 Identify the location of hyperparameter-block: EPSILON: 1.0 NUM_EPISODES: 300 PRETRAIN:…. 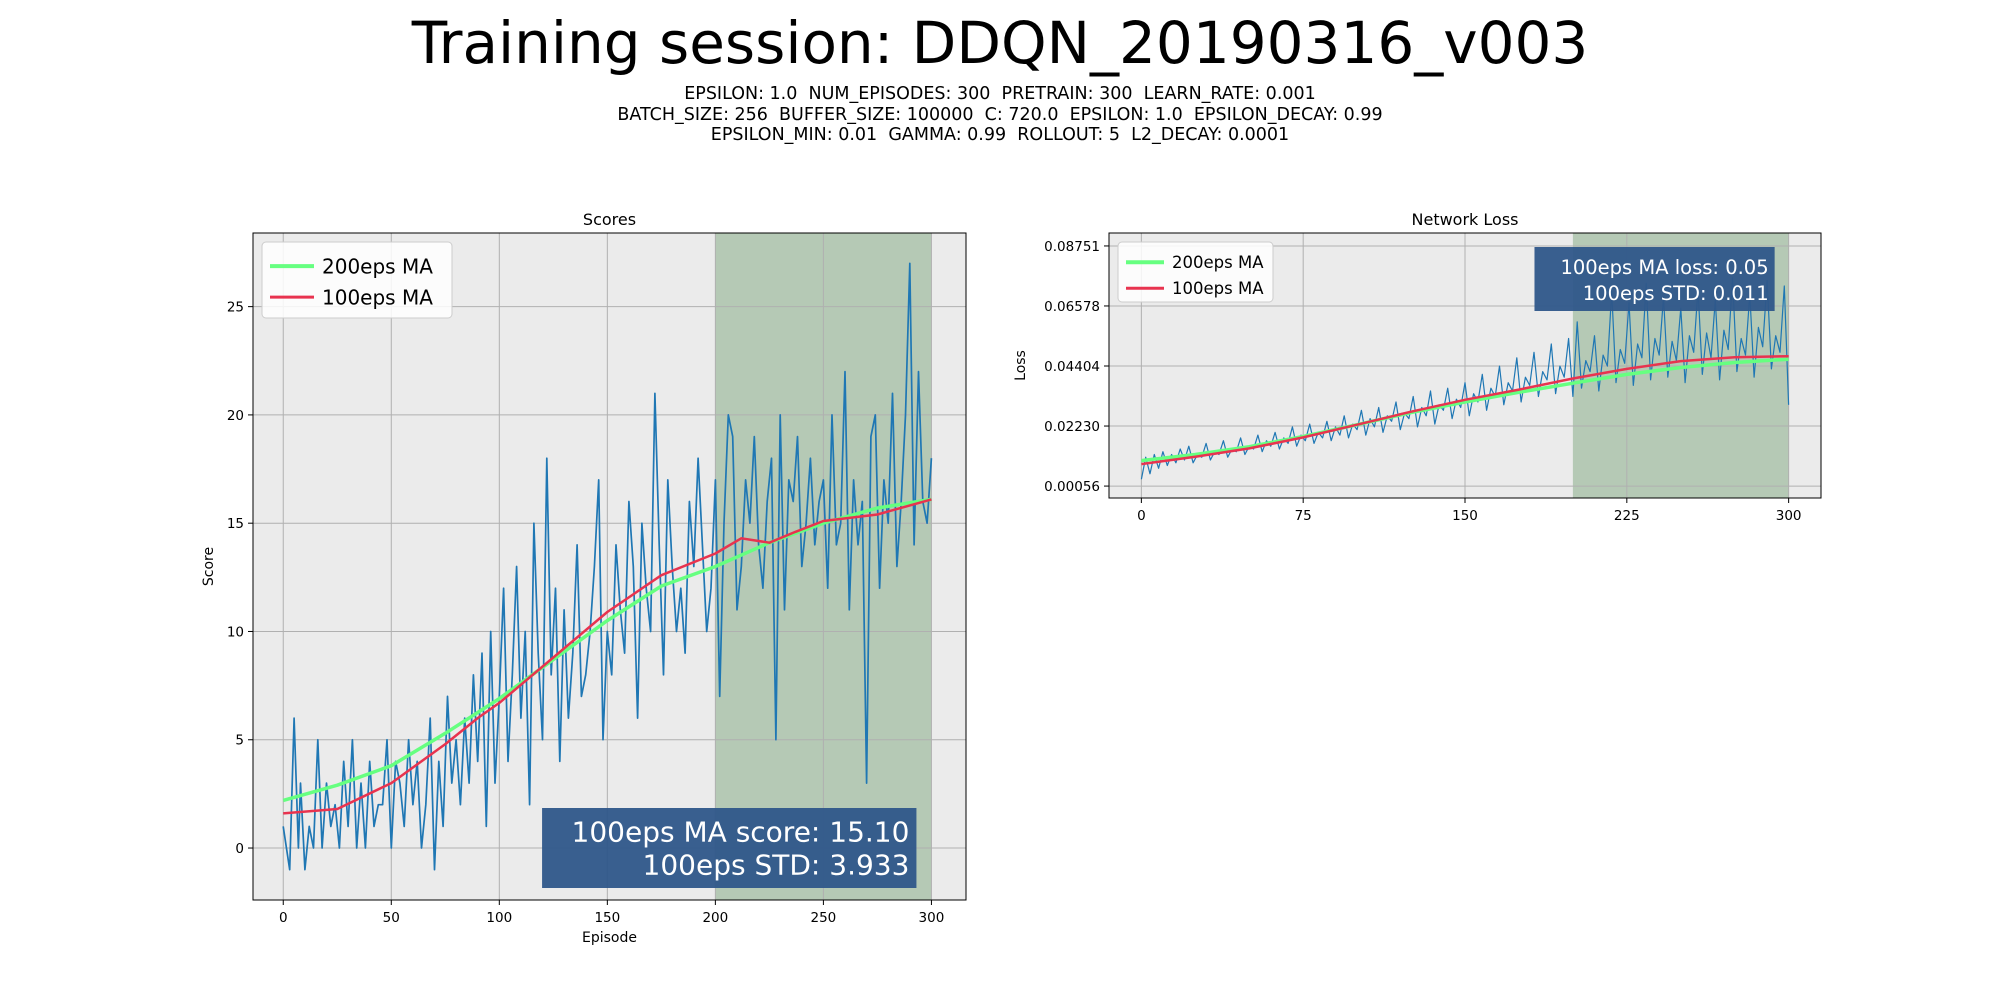
(1000, 115).